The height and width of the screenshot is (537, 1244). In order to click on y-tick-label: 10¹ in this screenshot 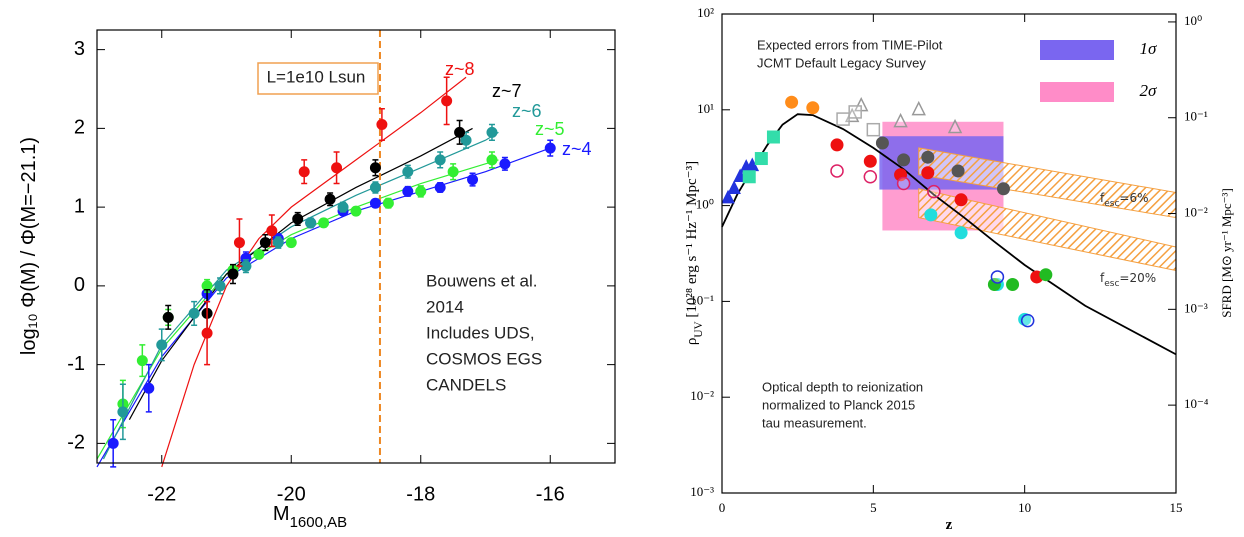, I will do `click(705, 108)`.